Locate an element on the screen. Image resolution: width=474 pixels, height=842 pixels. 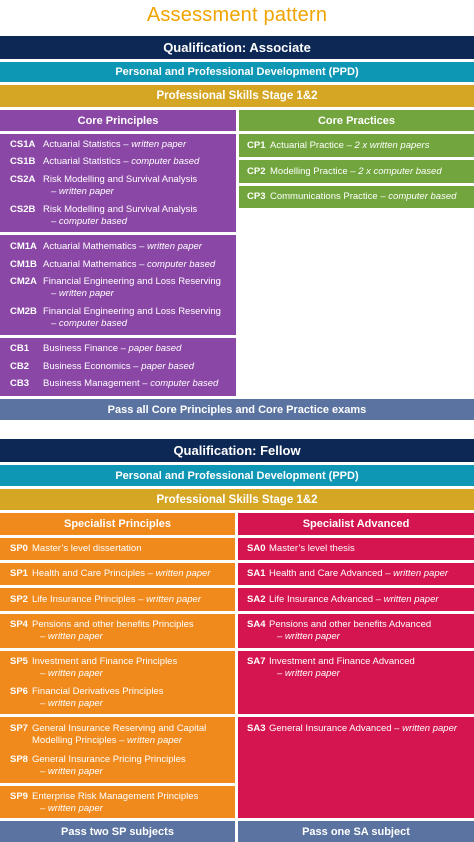
exam-code: SP1 is located at coordinates (19, 573).